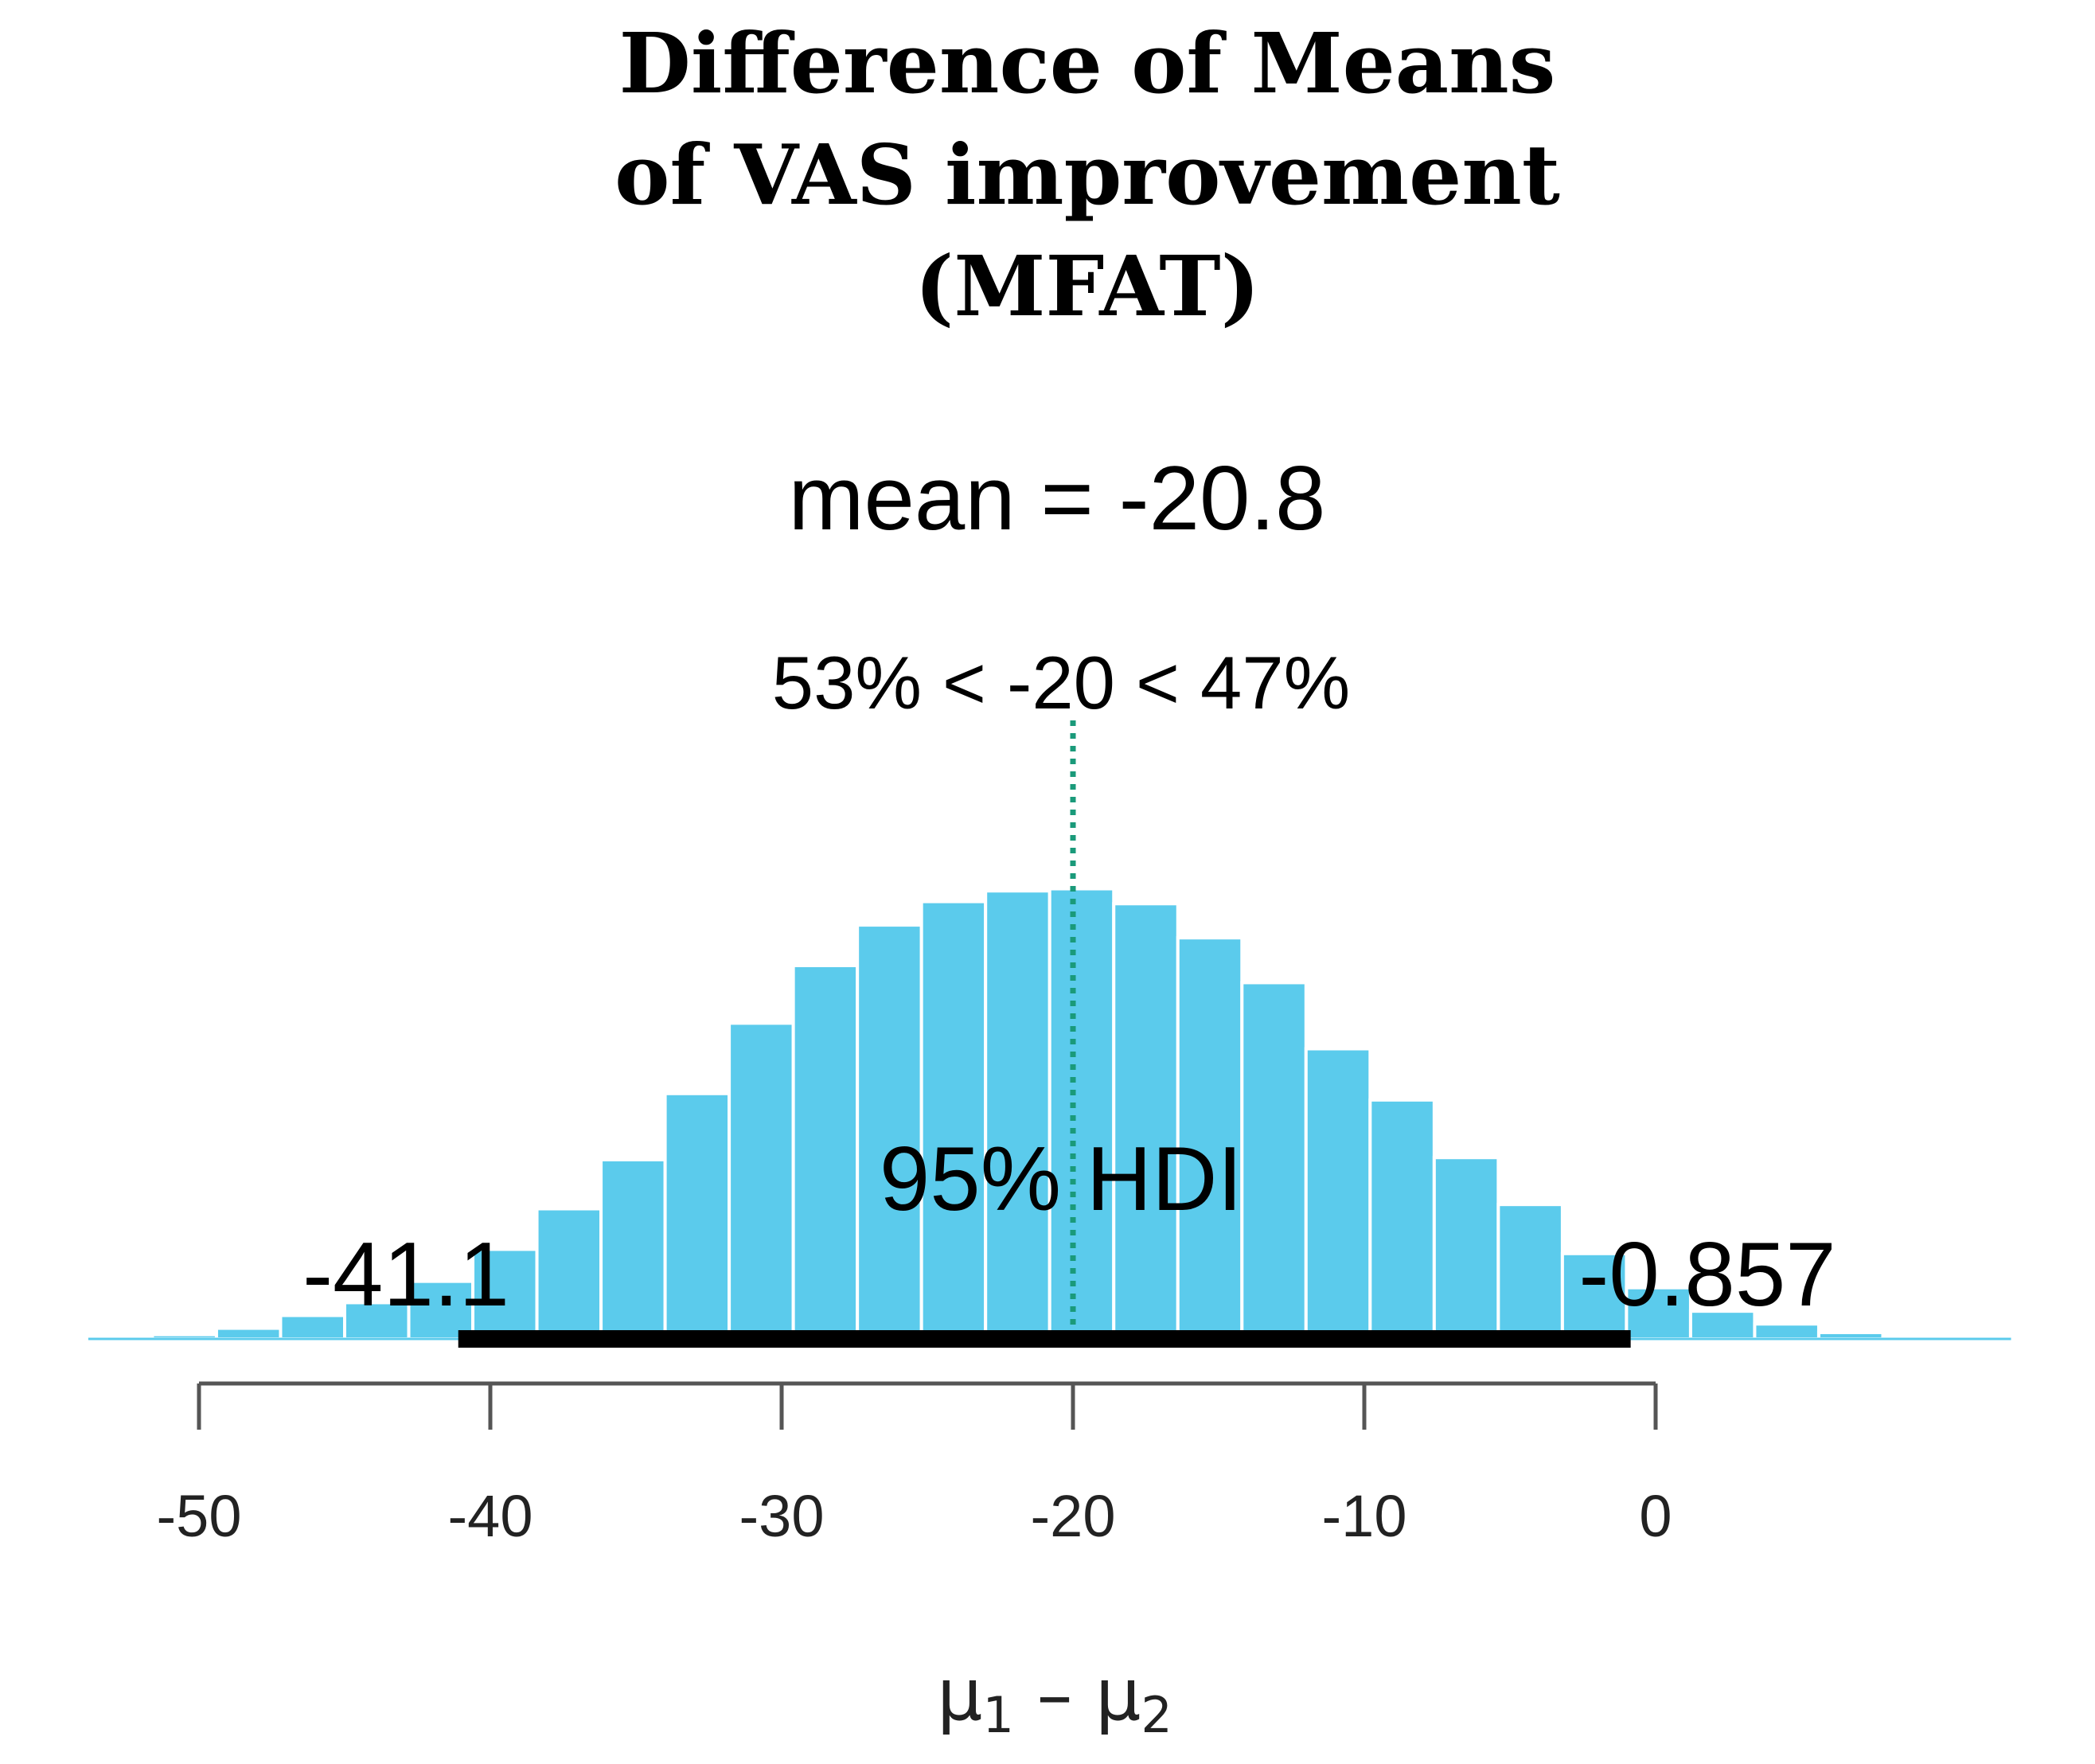 Image resolution: width=2095 pixels, height=1764 pixels. Describe the element at coordinates (1055, 1698) in the screenshot. I see `x-axis-title: μ1 – μ2` at that location.